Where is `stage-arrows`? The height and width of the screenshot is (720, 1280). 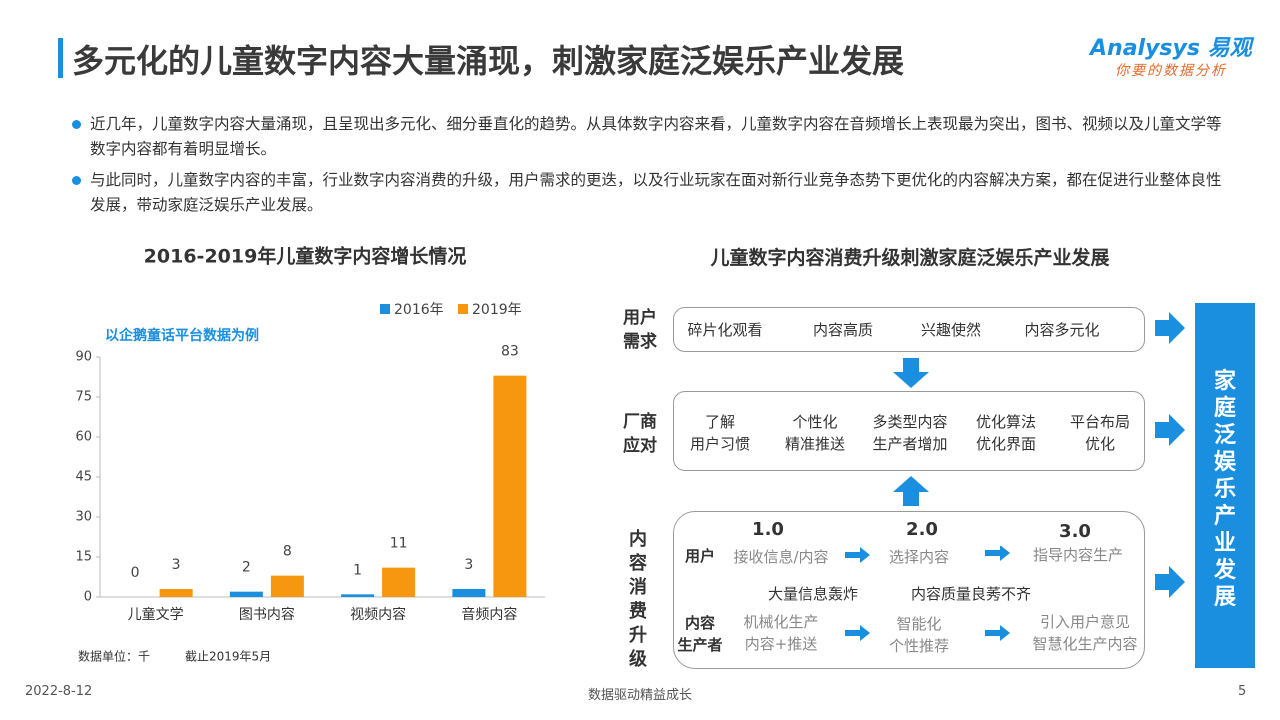 stage-arrows is located at coordinates (927, 593).